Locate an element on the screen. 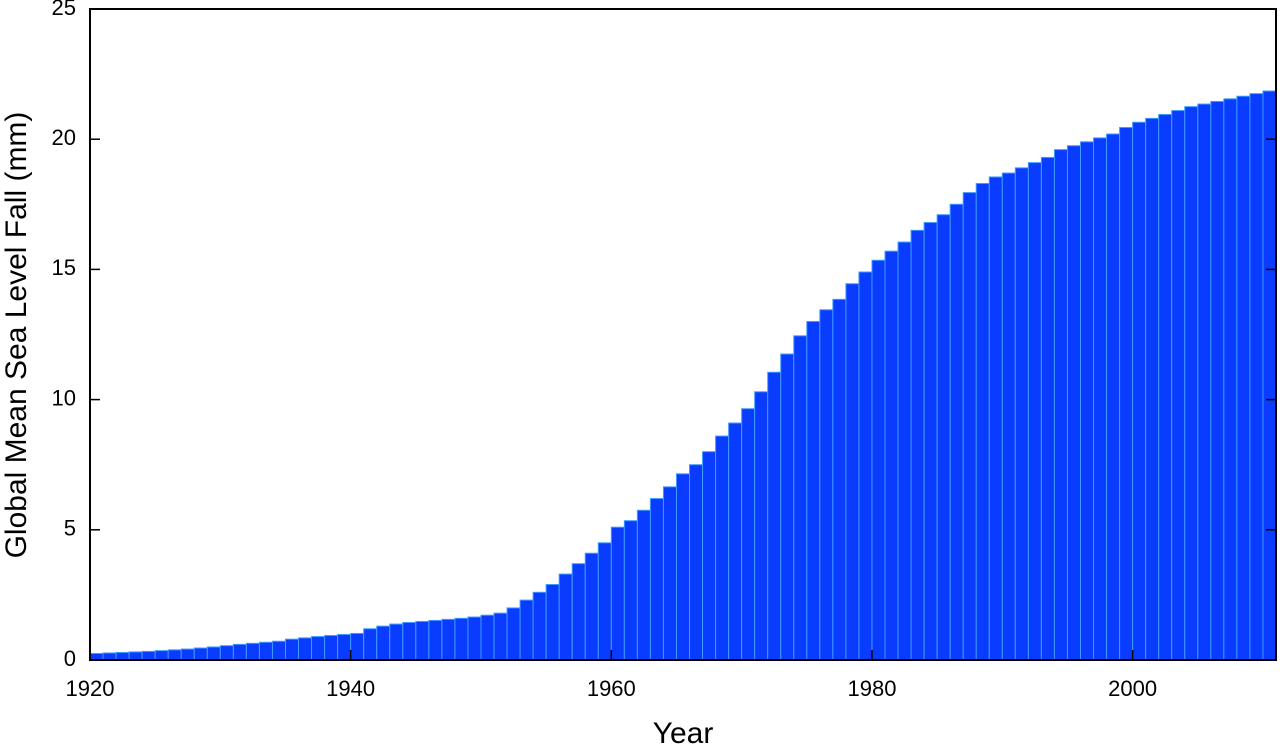 The image size is (1280, 749). y-tick-label: 15 is located at coordinates (64, 267).